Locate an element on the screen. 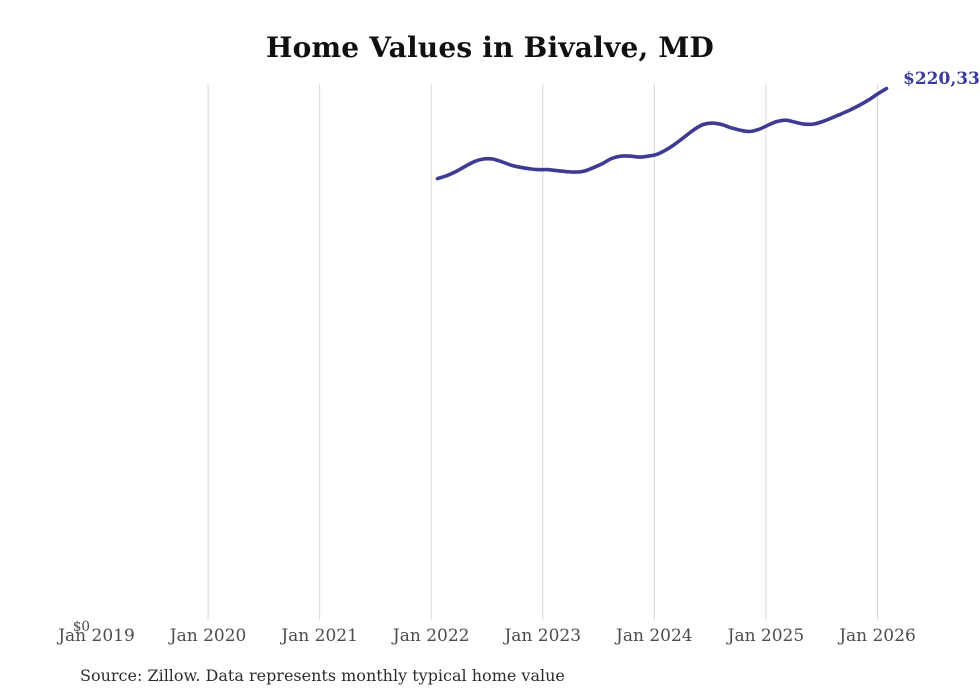 This screenshot has width=980, height=699. y-zero-label: $0 is located at coordinates (81, 627).